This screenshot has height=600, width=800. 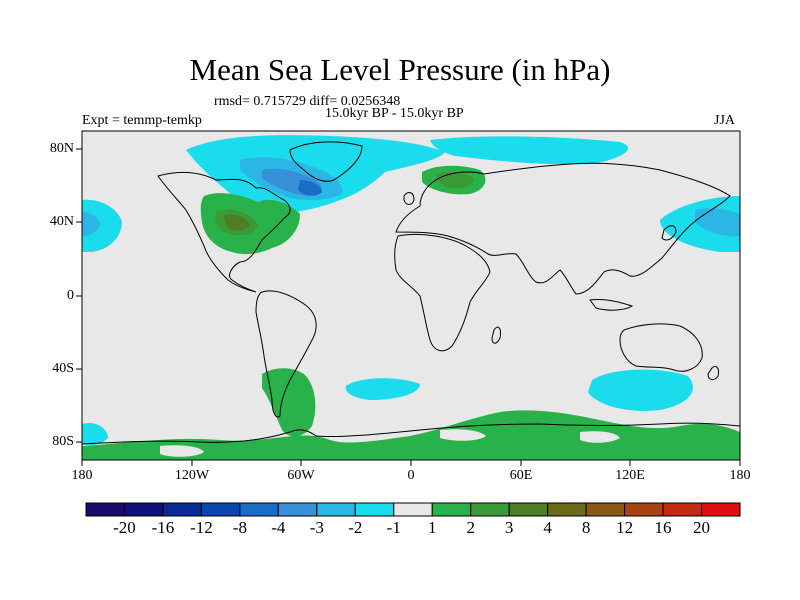 What do you see at coordinates (70, 295) in the screenshot?
I see `lat-tick-label: 0` at bounding box center [70, 295].